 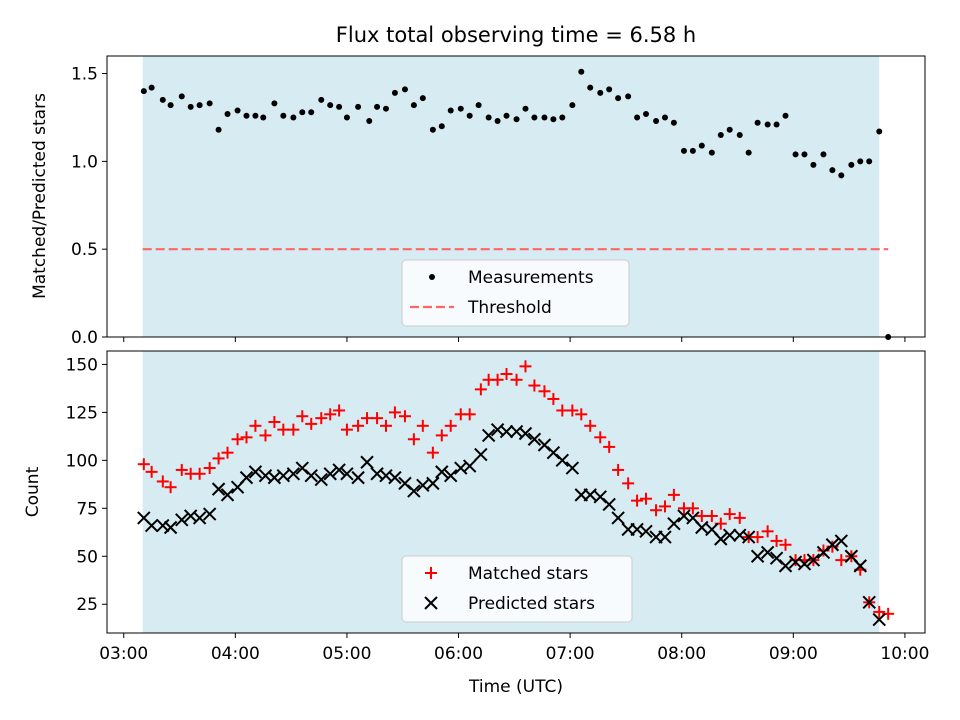 I want to click on chart-title: Flux total observing time = 6.58 h, so click(x=516, y=35).